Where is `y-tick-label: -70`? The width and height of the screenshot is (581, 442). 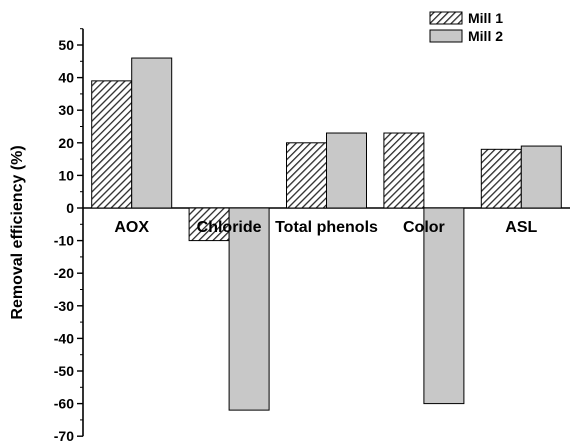
y-tick-label: -70 is located at coordinates (64, 435).